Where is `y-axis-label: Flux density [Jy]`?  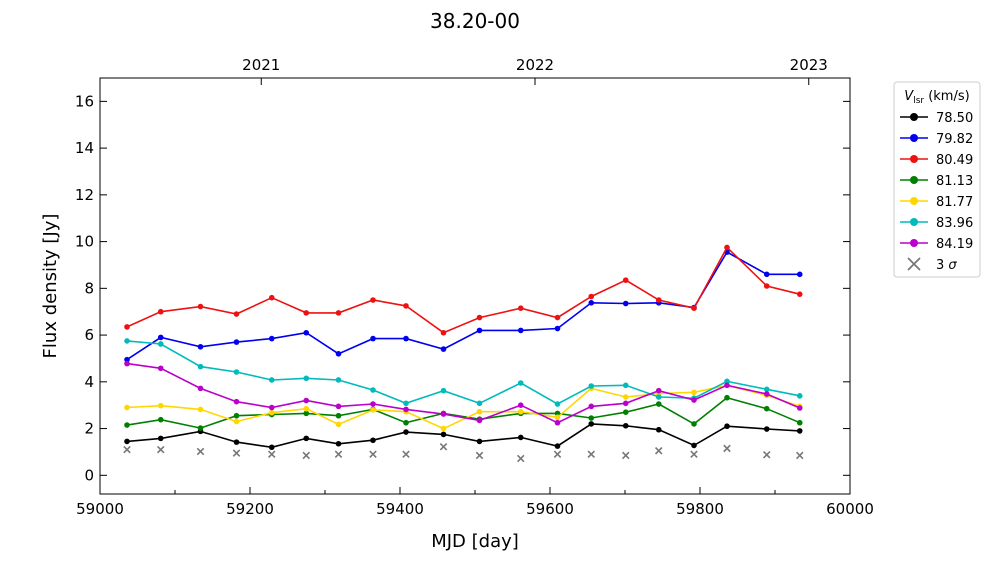
y-axis-label: Flux density [Jy] is located at coordinates (50, 286).